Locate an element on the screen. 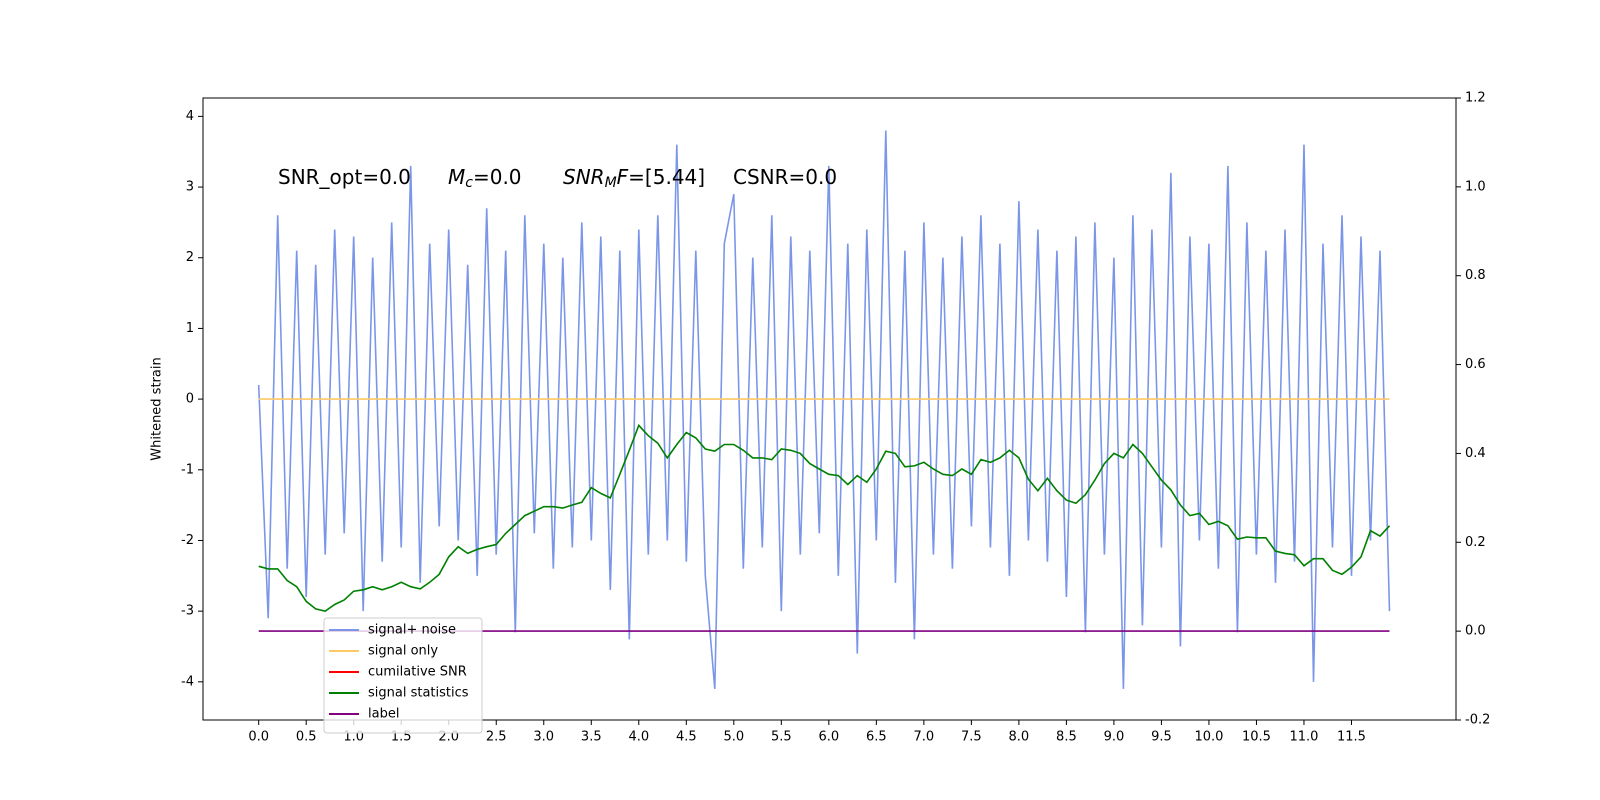 The height and width of the screenshot is (800, 1600). annotation-part: =0.0 is located at coordinates (497, 177).